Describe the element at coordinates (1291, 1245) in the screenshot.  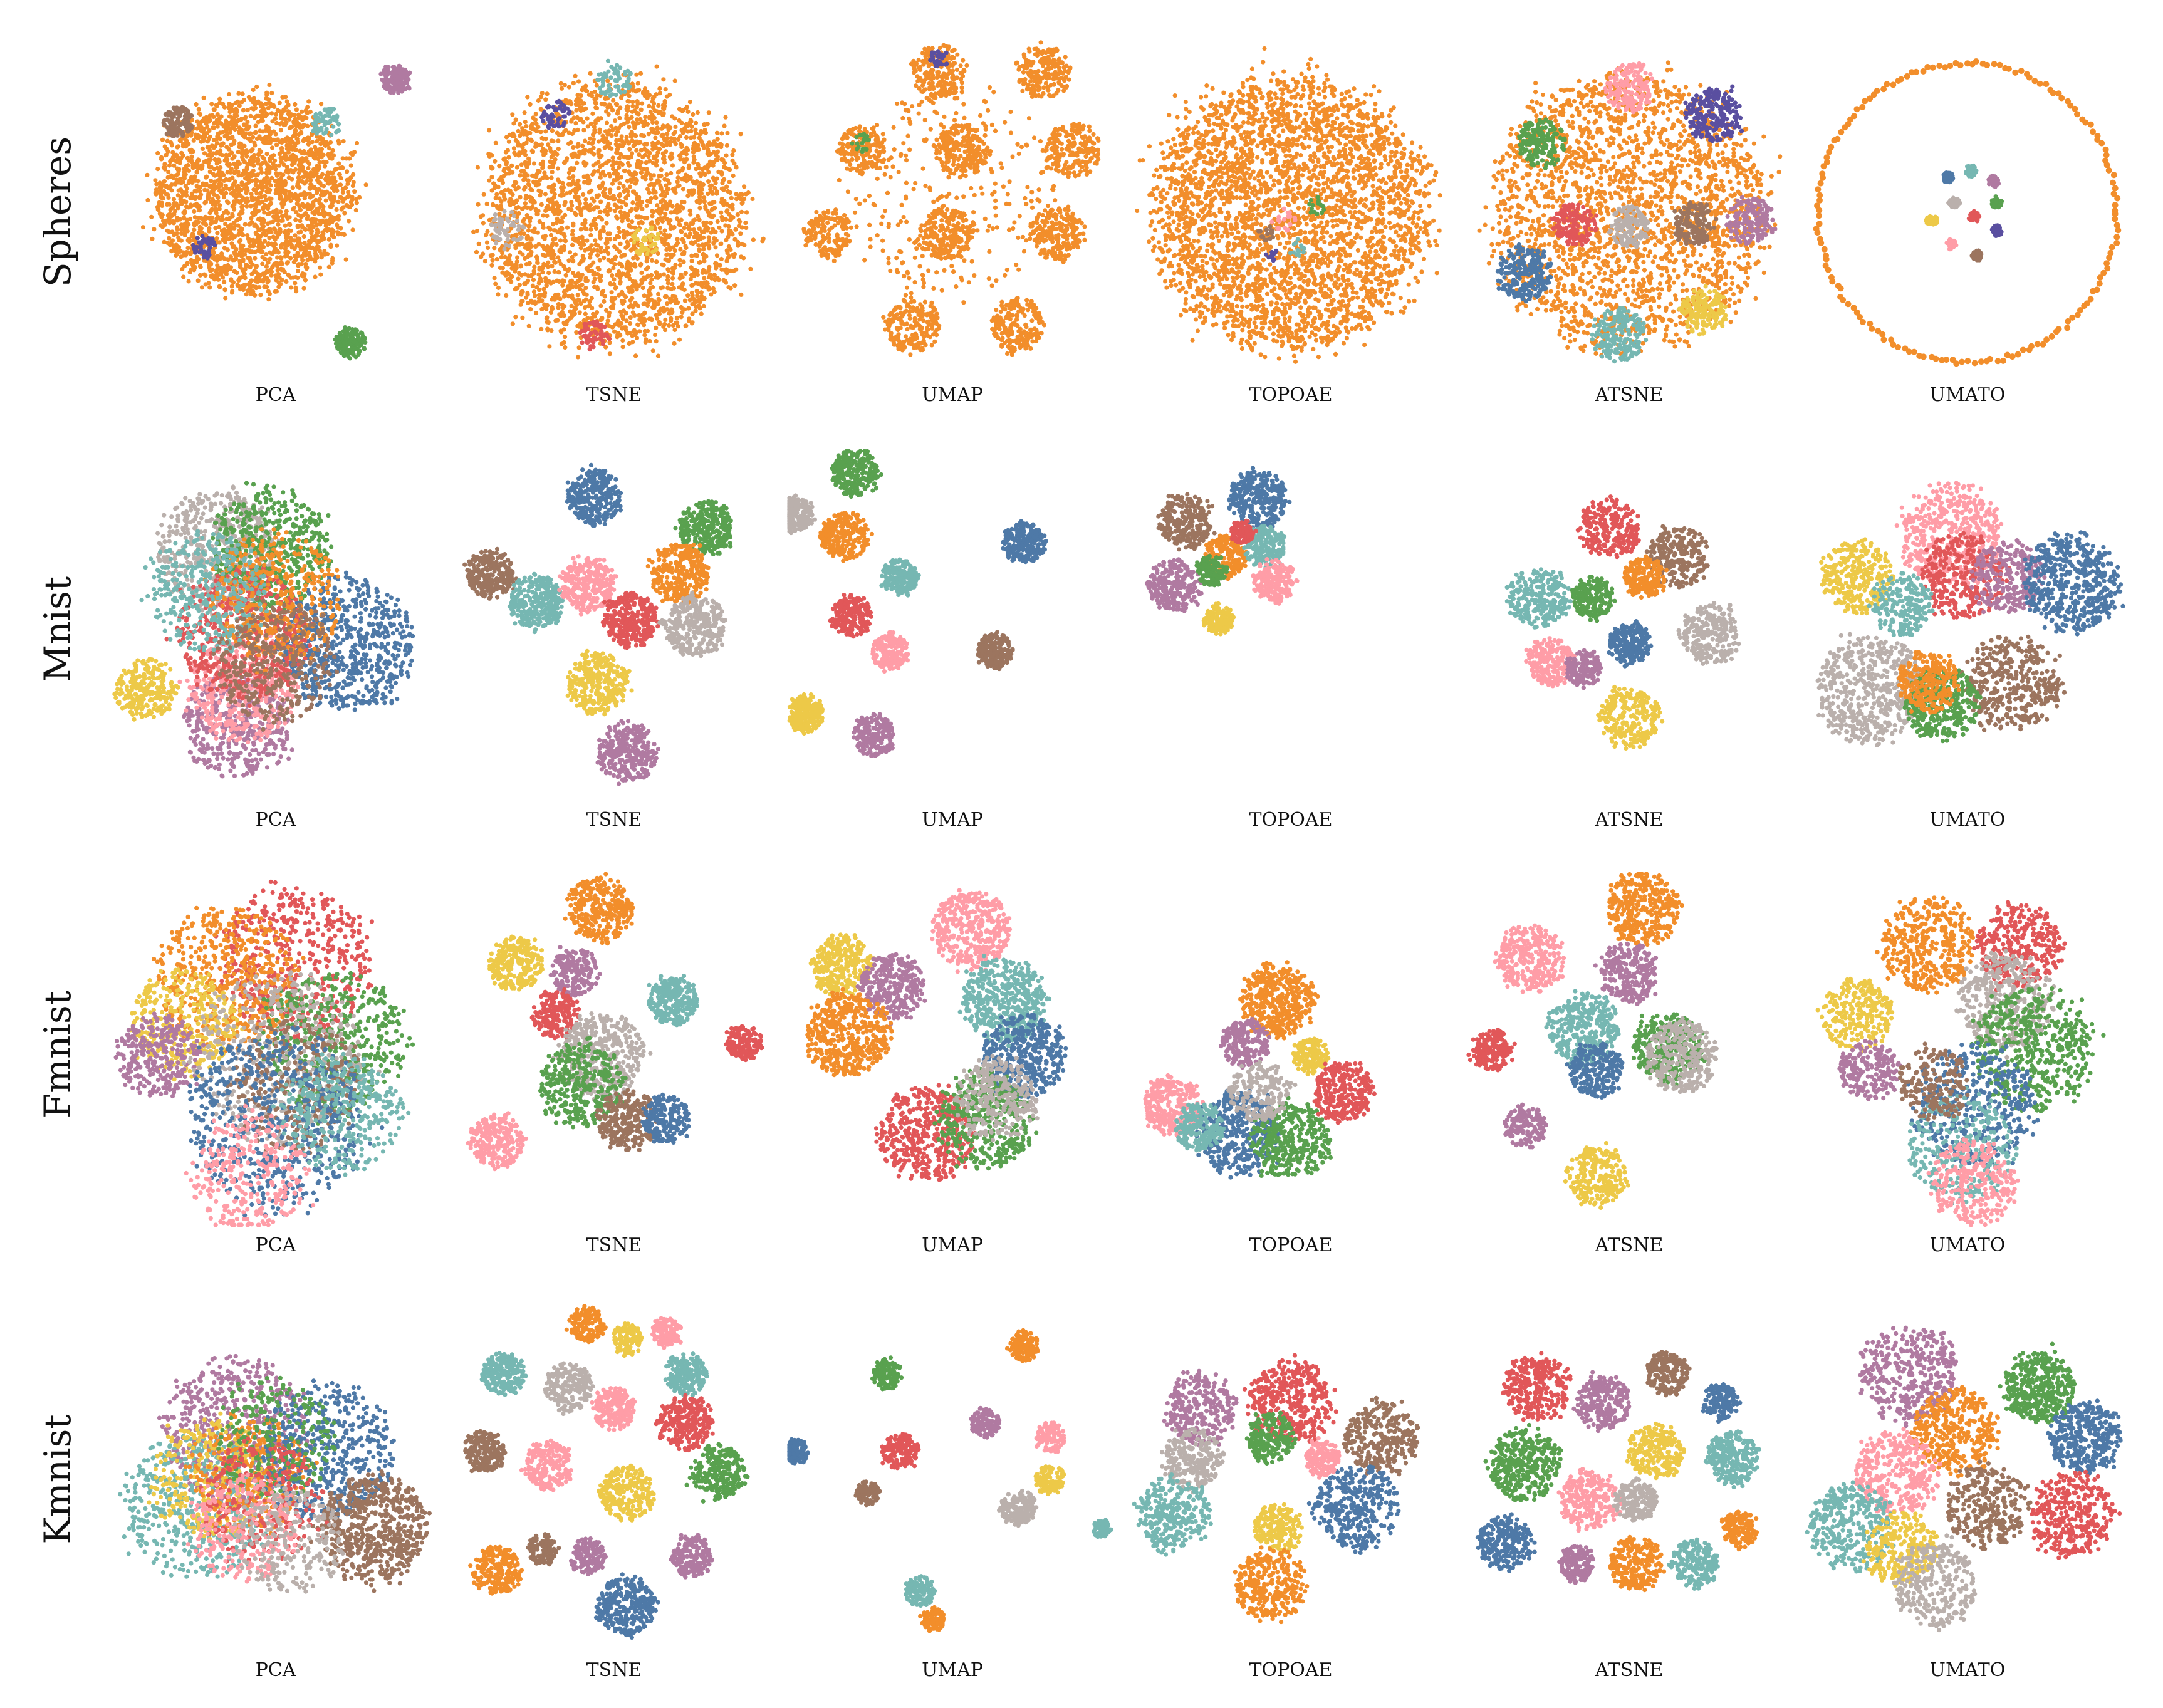
I see `method-label-fmnist-topoae: TOPOAE` at that location.